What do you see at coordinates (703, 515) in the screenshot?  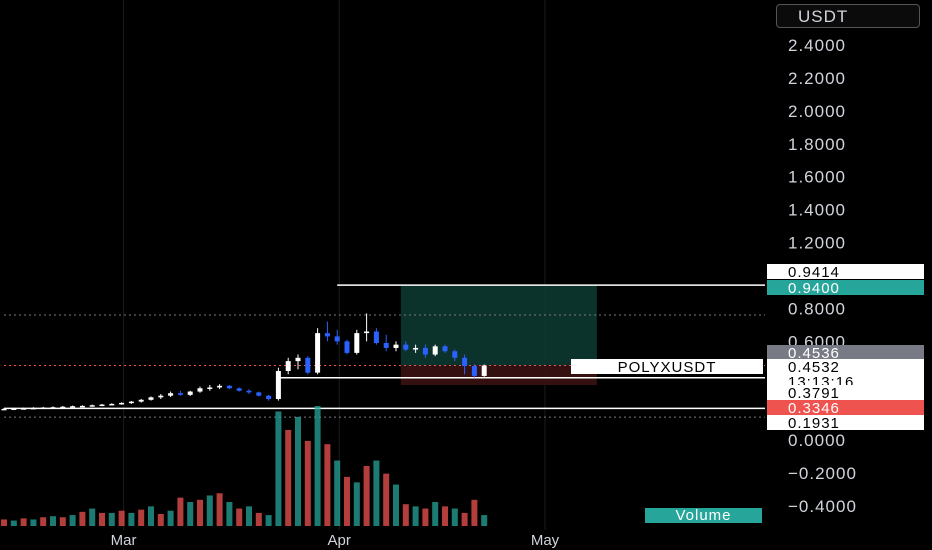 I see `volume-label: Volume` at bounding box center [703, 515].